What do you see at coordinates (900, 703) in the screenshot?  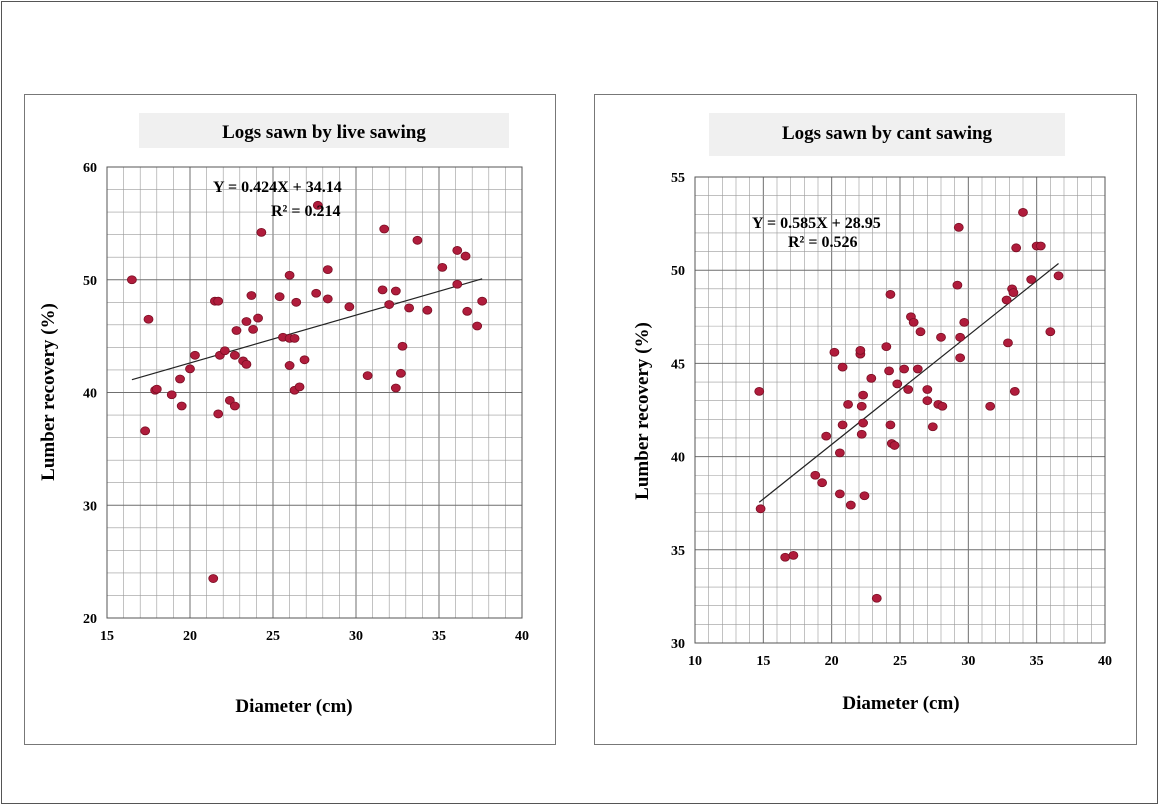 I see `x-axis-title: Diameter (cm)` at bounding box center [900, 703].